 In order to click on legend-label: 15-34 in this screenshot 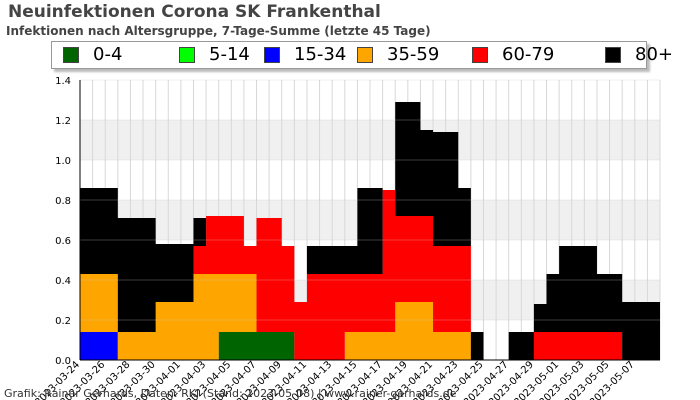, I will do `click(320, 54)`.